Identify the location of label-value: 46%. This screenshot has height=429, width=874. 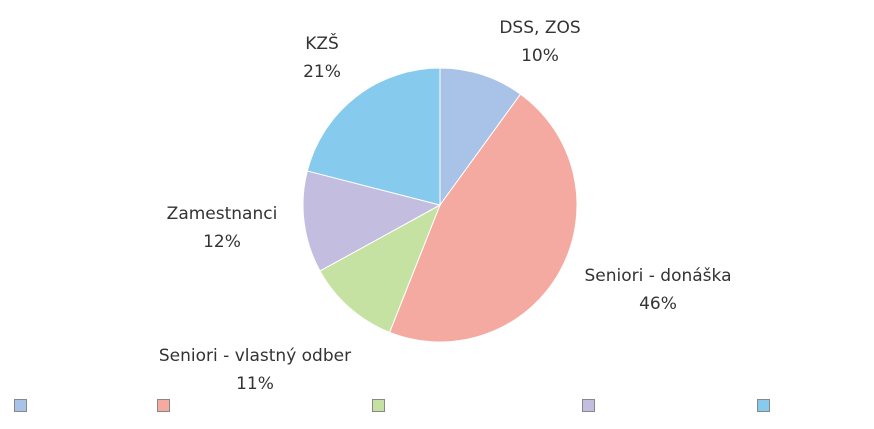
(658, 304).